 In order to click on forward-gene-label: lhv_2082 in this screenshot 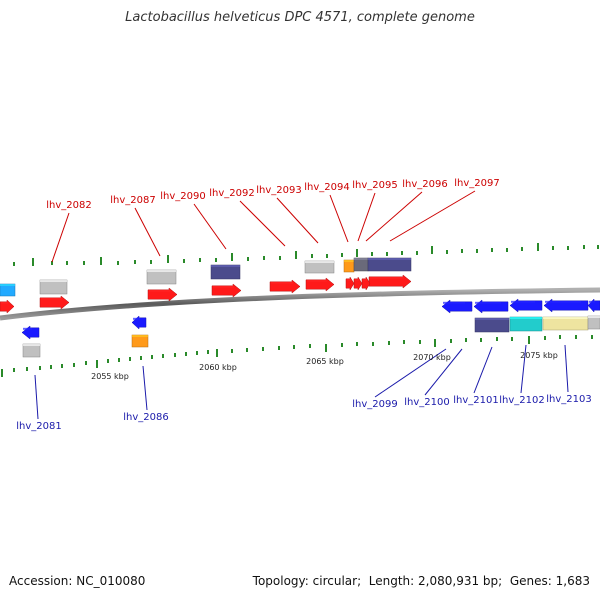, I will do `click(68, 205)`.